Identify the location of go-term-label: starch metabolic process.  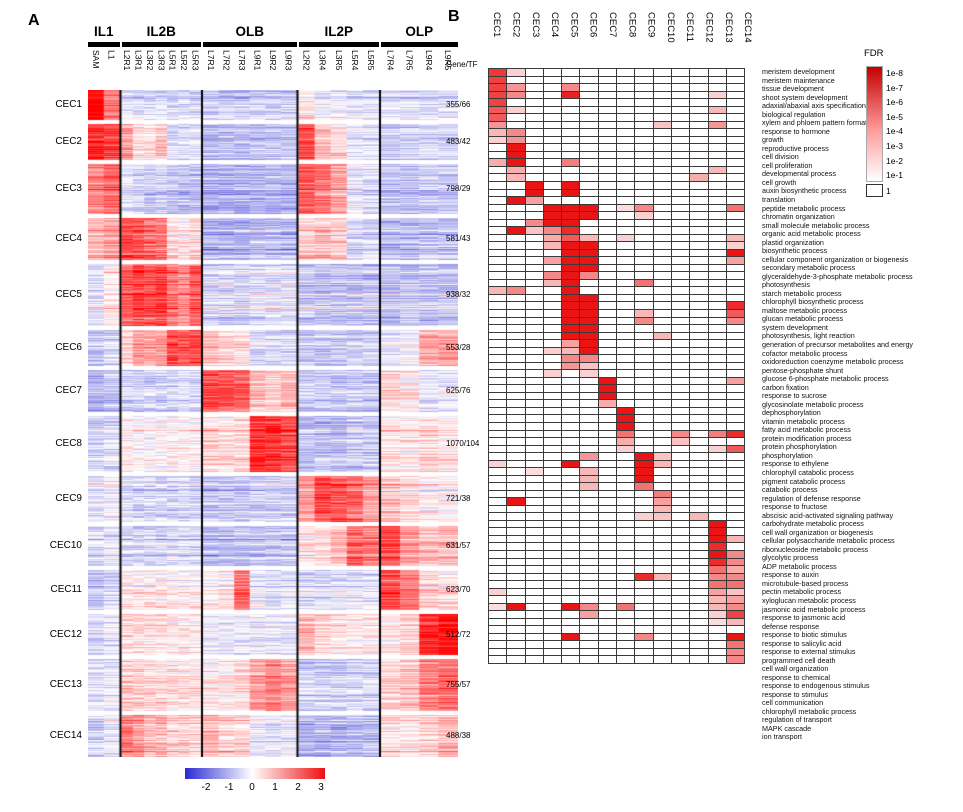
(802, 293).